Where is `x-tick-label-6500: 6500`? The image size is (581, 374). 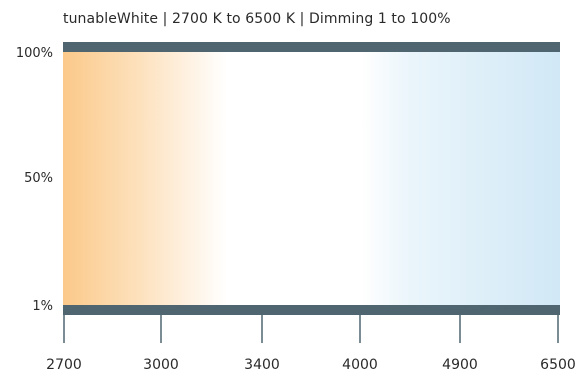
x-tick-label-6500: 6500 is located at coordinates (558, 365).